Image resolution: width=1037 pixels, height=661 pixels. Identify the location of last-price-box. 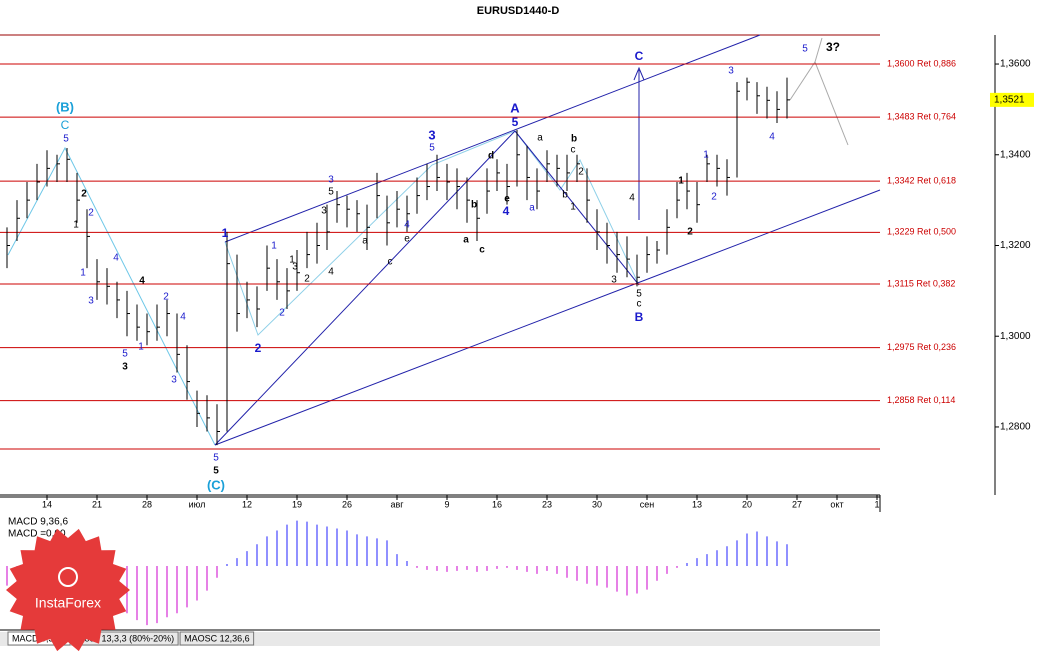
(1012, 99).